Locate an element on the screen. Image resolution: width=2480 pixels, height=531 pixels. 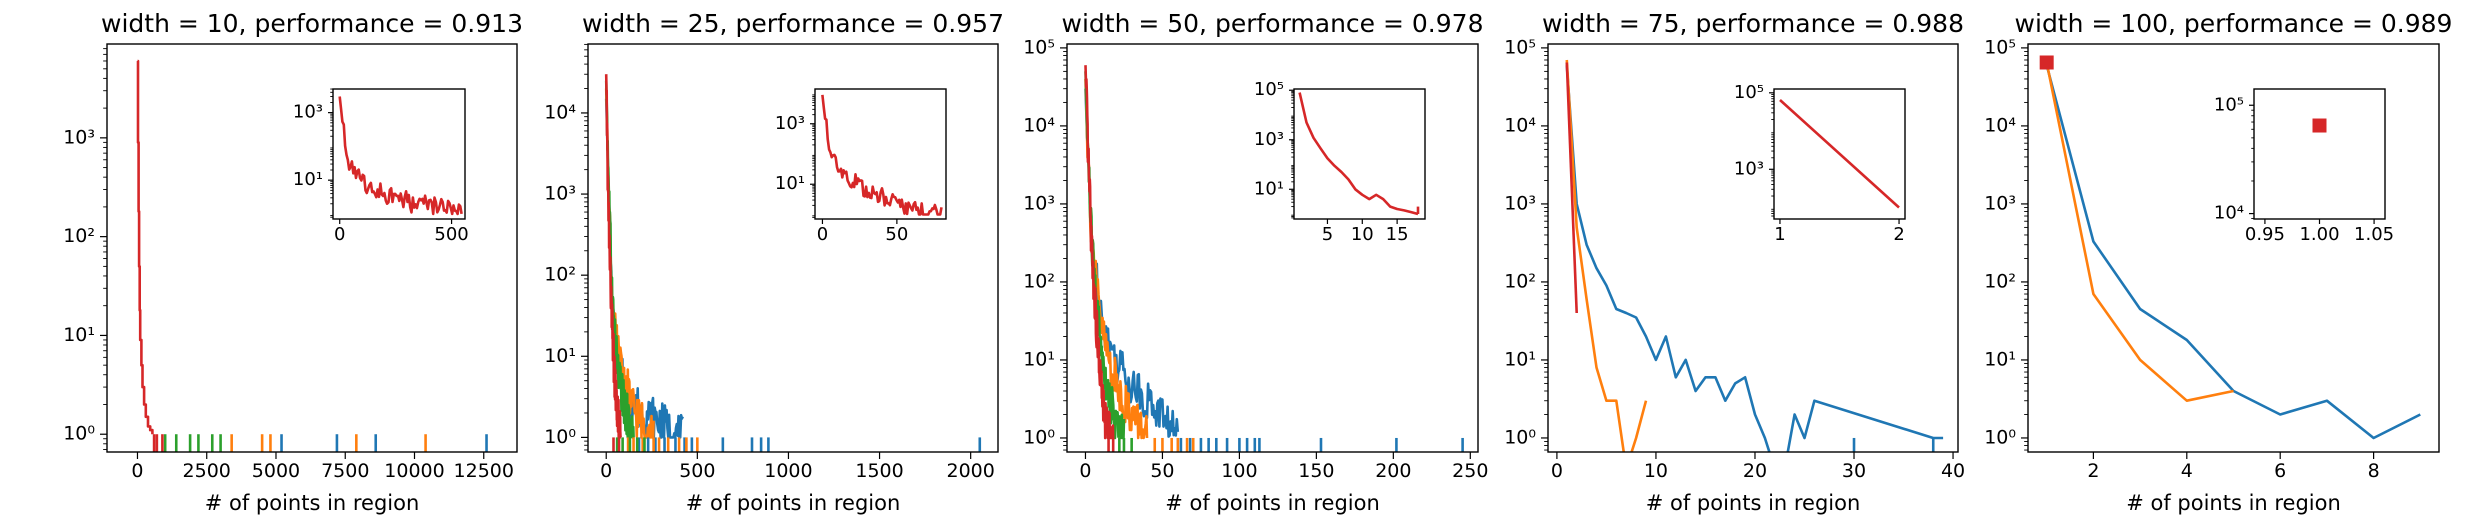
panel-1-xtick-label-3: 7500 is located at coordinates (345, 471).